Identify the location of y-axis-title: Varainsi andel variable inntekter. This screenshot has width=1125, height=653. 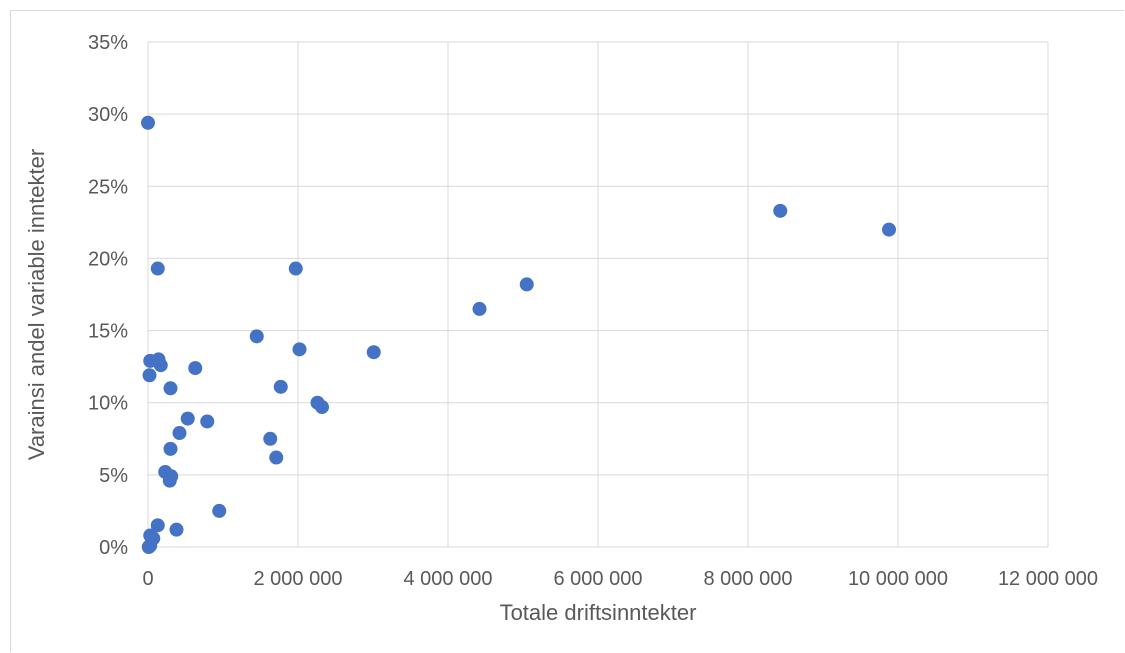
(36, 304).